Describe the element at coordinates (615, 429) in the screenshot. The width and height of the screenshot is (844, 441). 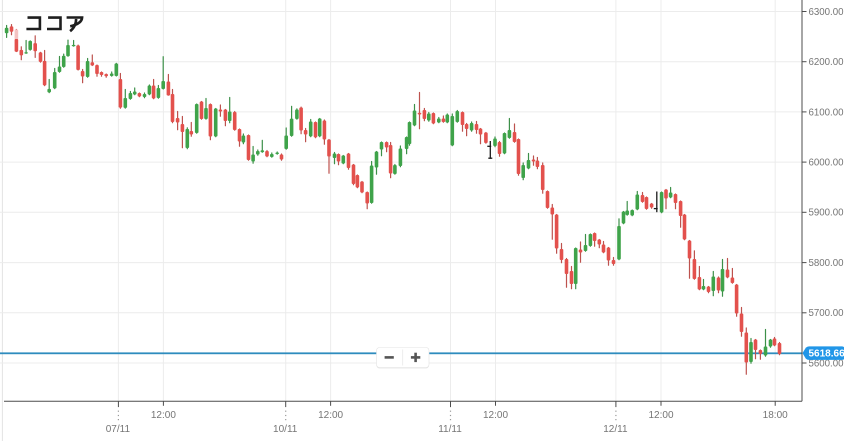
I see `svg-text: 12/11` at that location.